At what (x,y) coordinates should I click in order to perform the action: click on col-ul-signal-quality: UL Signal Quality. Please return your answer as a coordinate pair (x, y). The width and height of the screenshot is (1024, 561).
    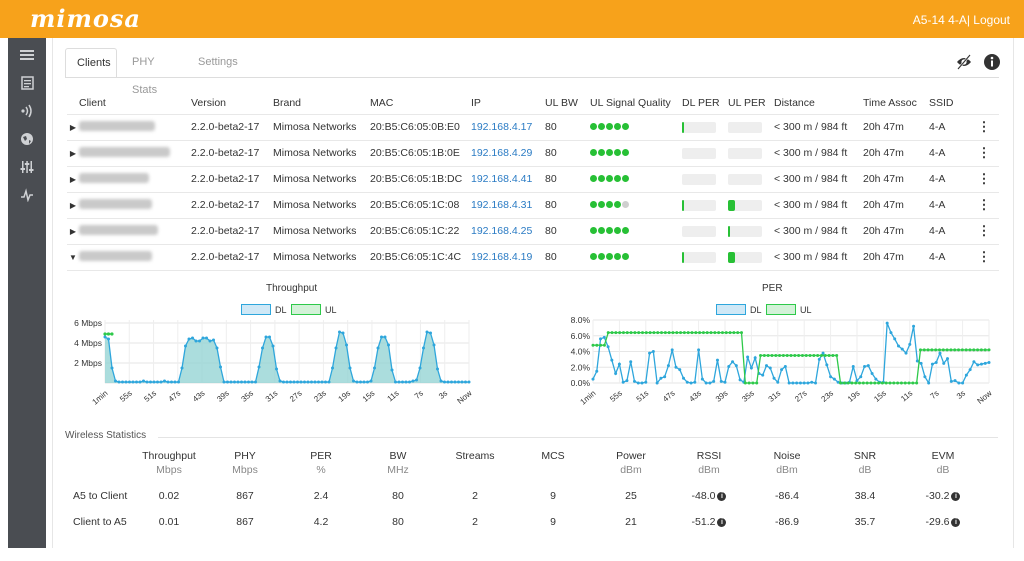
    Looking at the image, I should click on (630, 102).